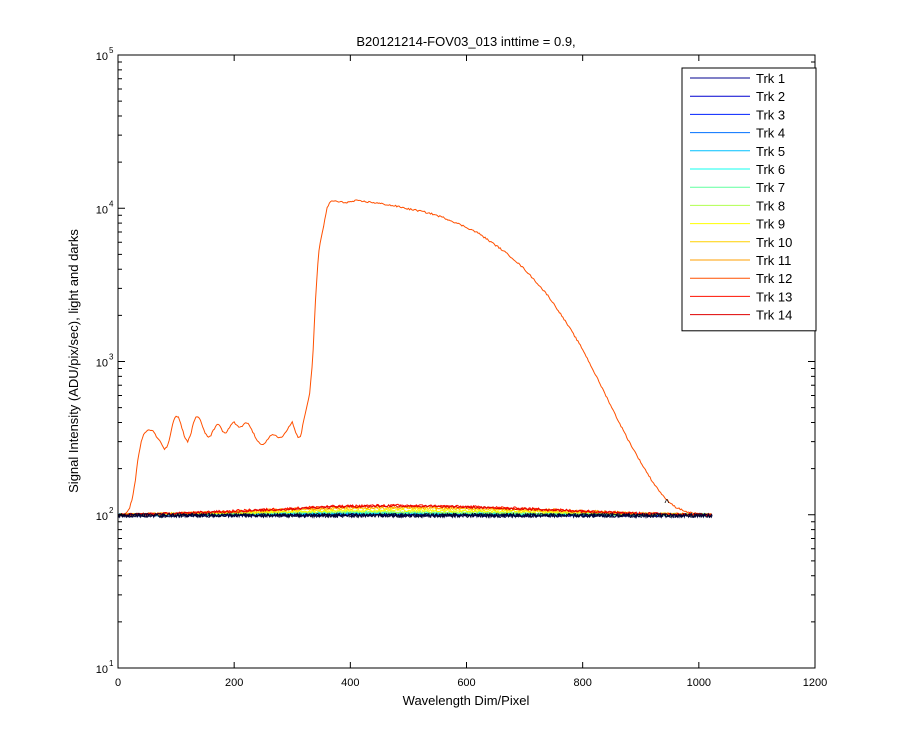  Describe the element at coordinates (770, 96) in the screenshot. I see `legend-label-2: Trk 2` at that location.